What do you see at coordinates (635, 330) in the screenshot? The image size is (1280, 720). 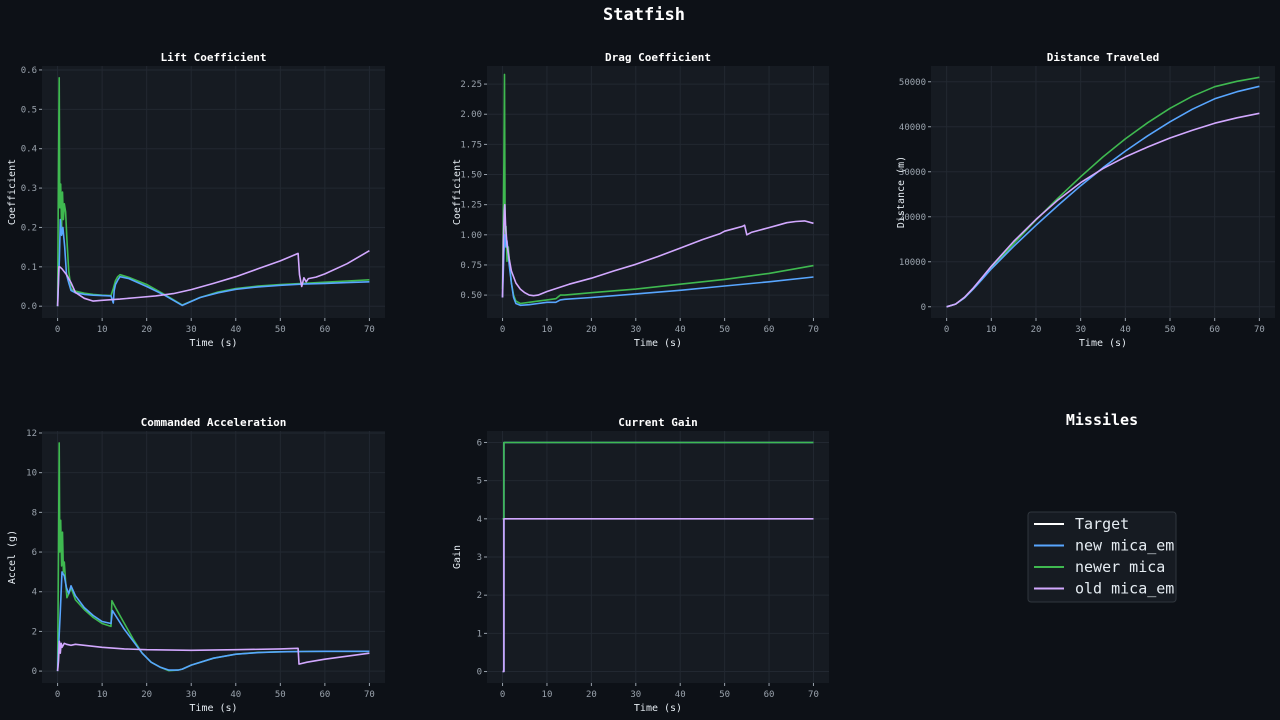 I see `x-tick-label: 30` at bounding box center [635, 330].